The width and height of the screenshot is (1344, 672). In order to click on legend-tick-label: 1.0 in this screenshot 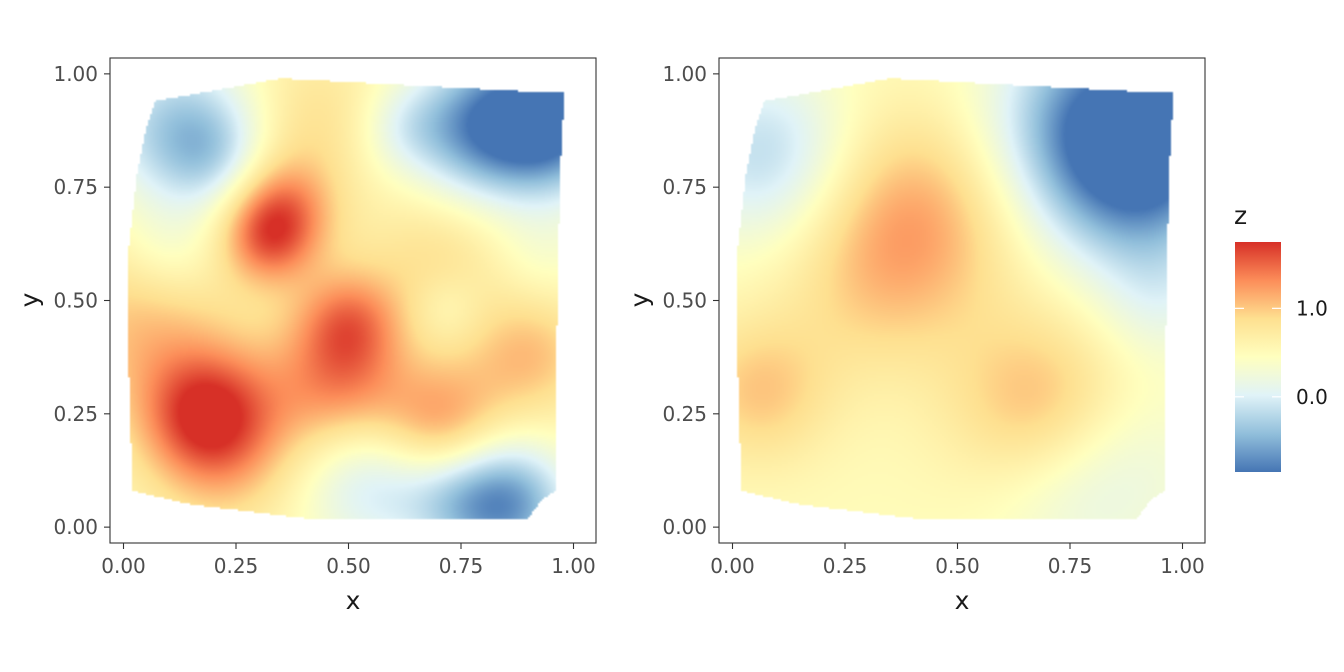, I will do `click(1312, 308)`.